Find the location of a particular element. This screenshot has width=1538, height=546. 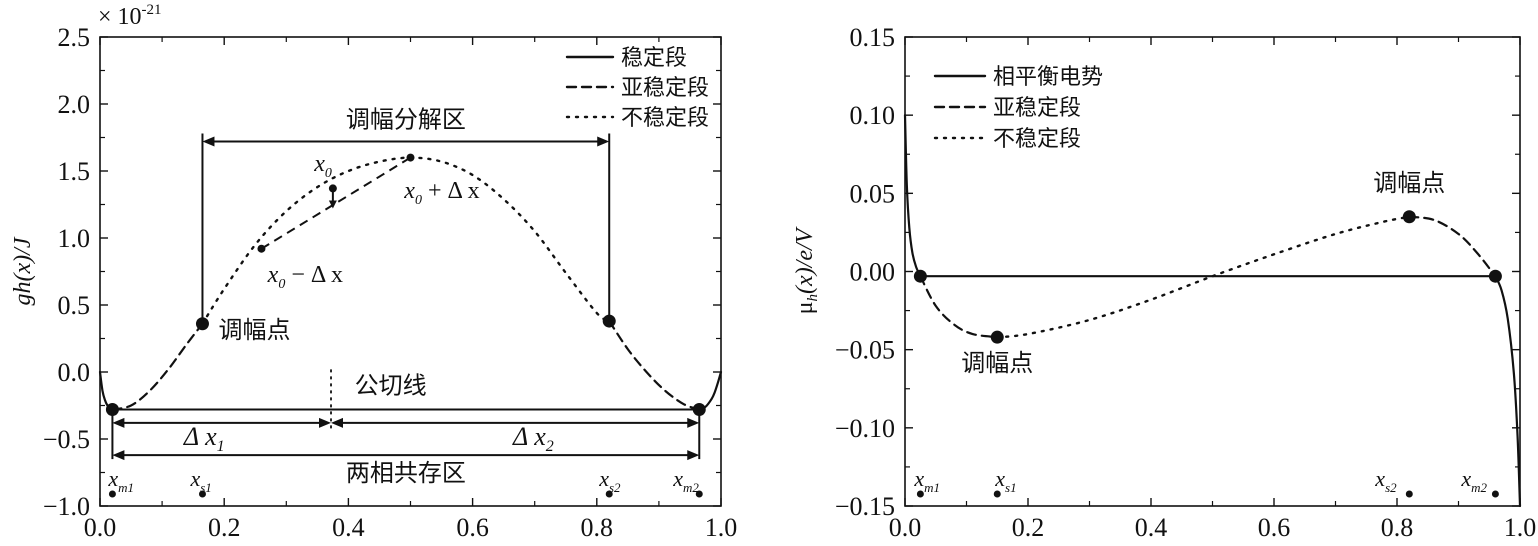

y-tick-label: 1.0 is located at coordinates (74, 238).